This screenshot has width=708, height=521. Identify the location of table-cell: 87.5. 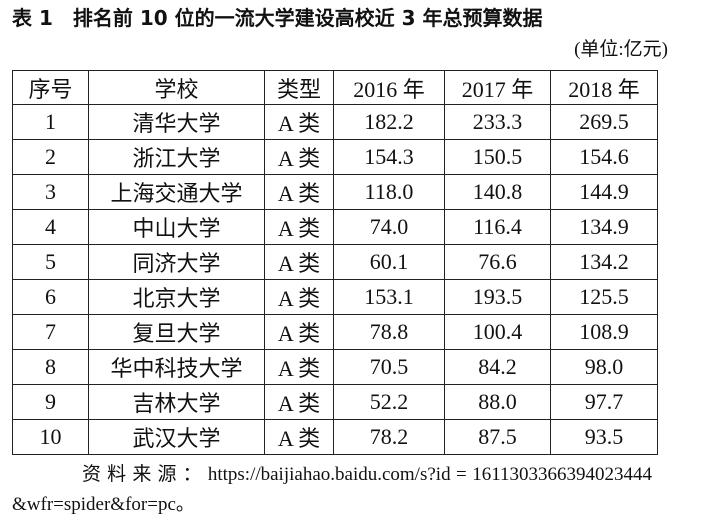
(497, 437).